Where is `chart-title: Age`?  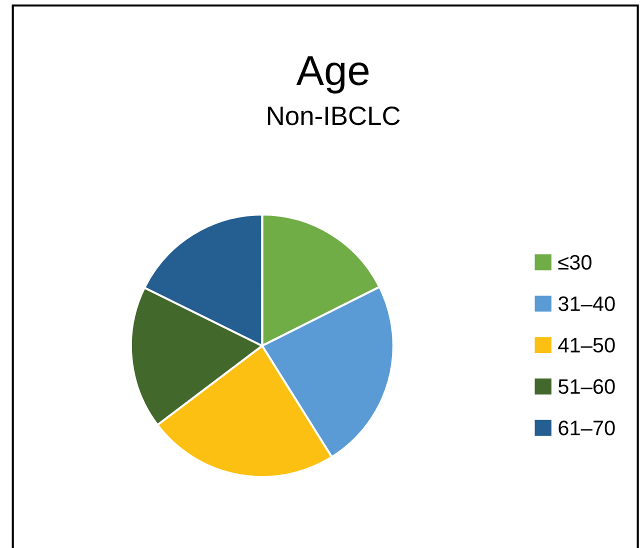 chart-title: Age is located at coordinates (332, 75).